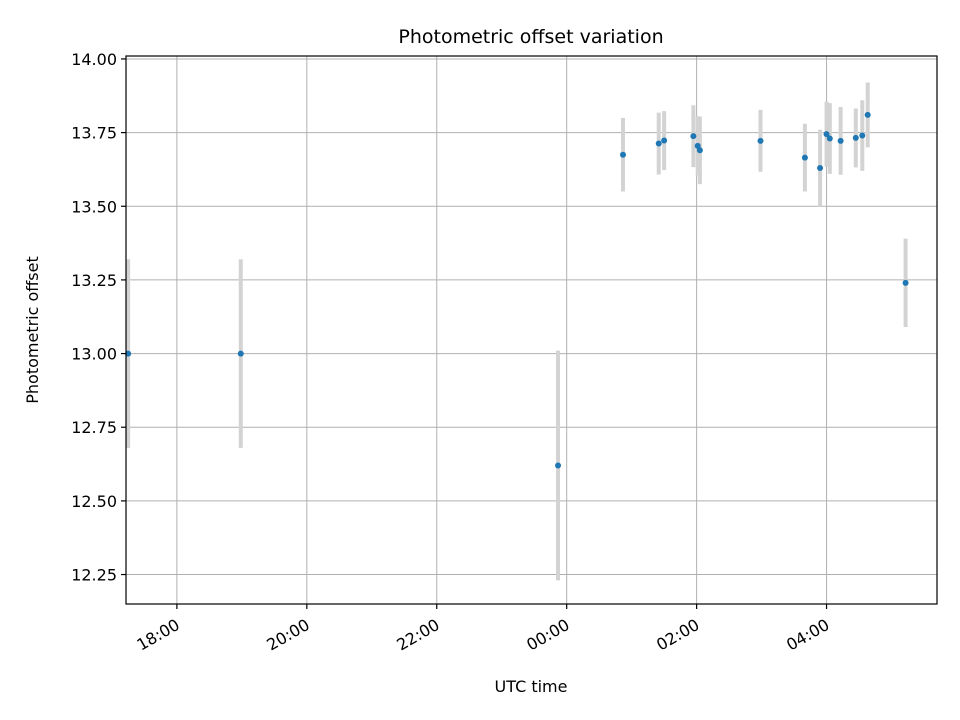  Describe the element at coordinates (94, 575) in the screenshot. I see `y-tick-label: 12.25` at that location.